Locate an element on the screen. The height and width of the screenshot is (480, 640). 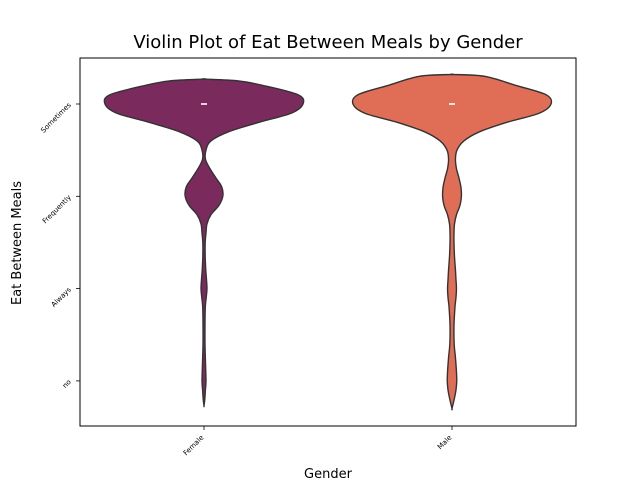
y-tick-label: Frequently is located at coordinates (57, 209).